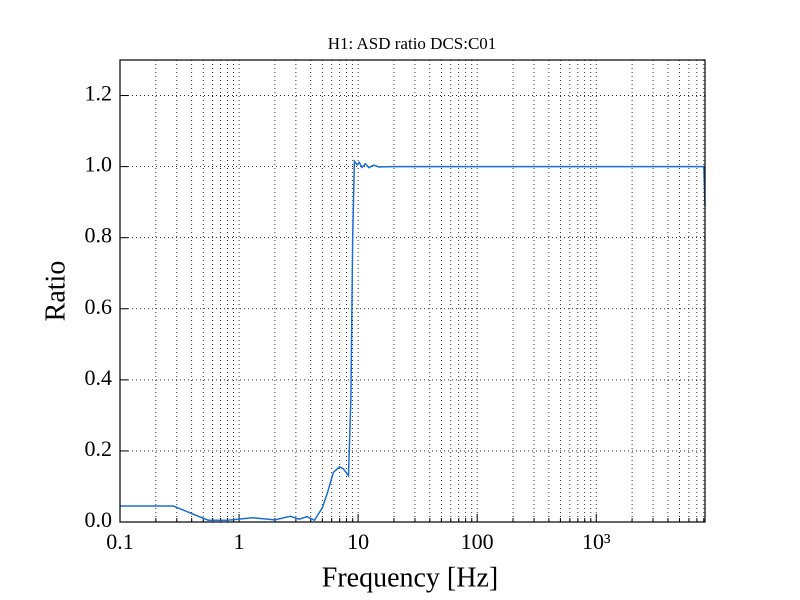  Describe the element at coordinates (239, 541) in the screenshot. I see `x-tick-label: 1` at that location.